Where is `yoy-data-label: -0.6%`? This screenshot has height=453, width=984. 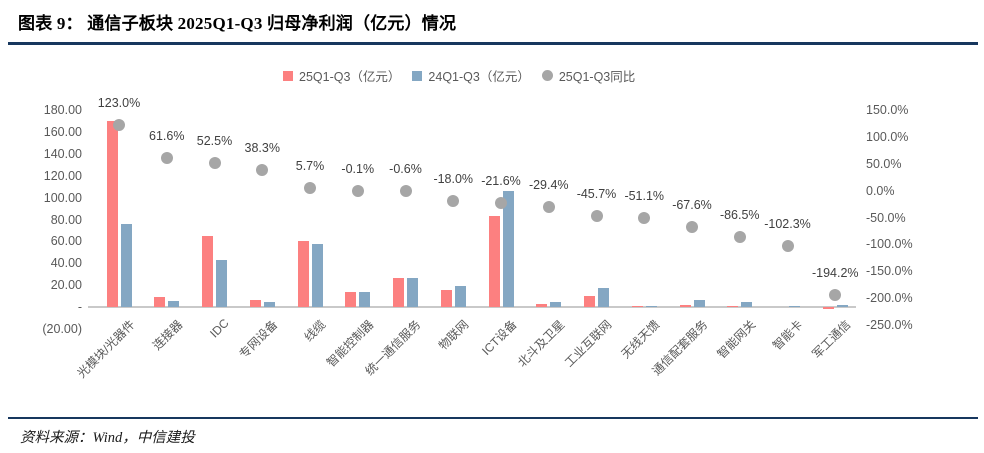 yoy-data-label: -0.6% is located at coordinates (405, 169).